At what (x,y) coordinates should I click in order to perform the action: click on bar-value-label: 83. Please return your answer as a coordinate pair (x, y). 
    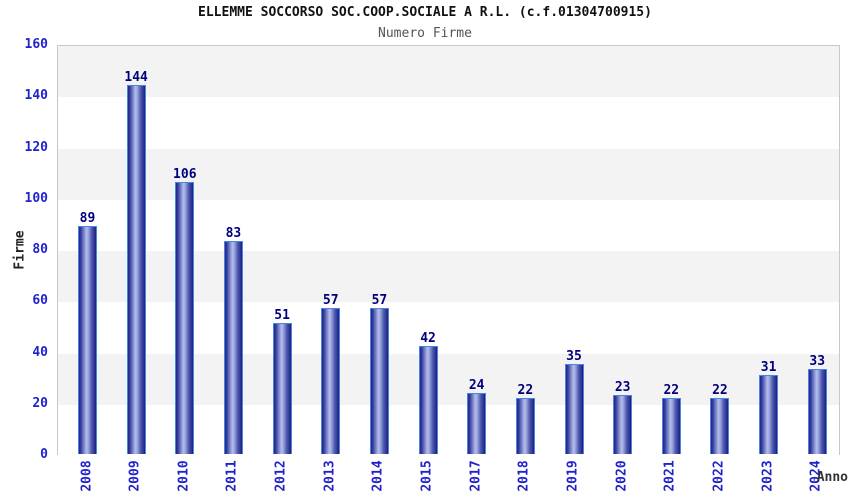
    Looking at the image, I should click on (233, 234).